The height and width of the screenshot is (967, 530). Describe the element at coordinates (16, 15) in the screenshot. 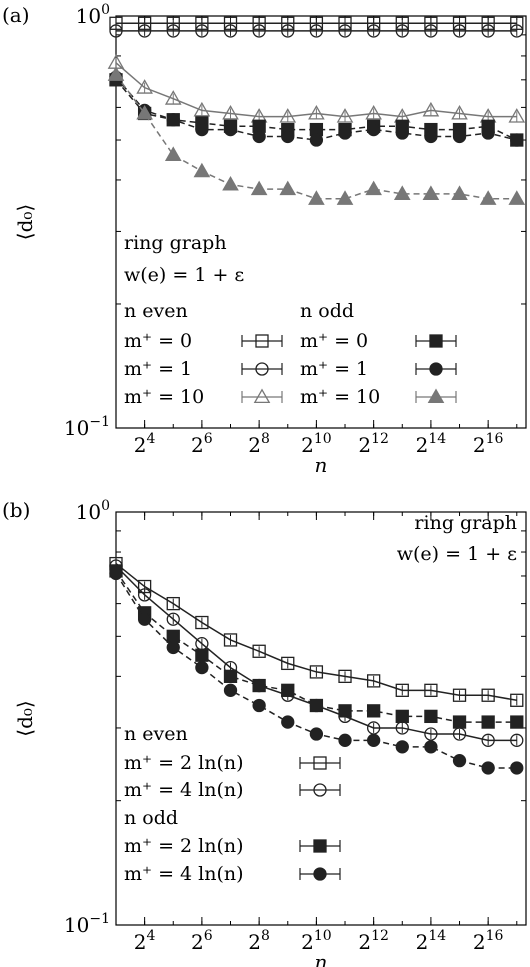

I see `panel-label: (a)` at that location.